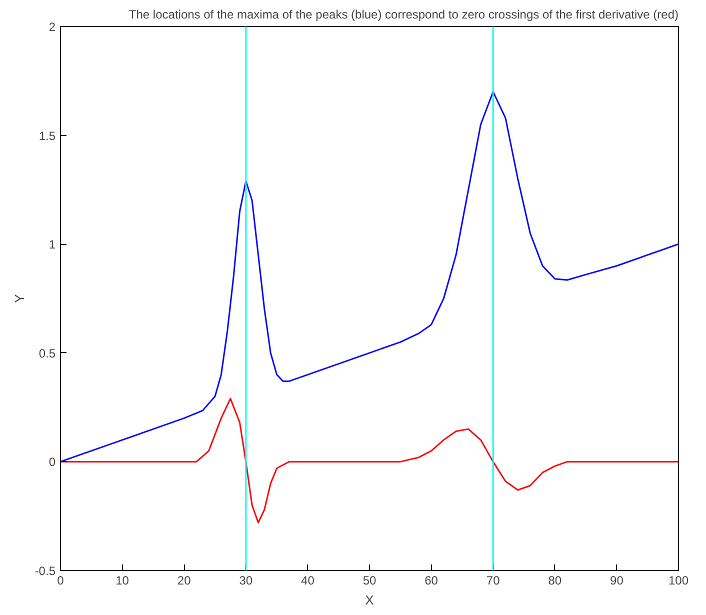 The height and width of the screenshot is (615, 706). What do you see at coordinates (47, 353) in the screenshot?
I see `y-tick-label: 0.5` at bounding box center [47, 353].